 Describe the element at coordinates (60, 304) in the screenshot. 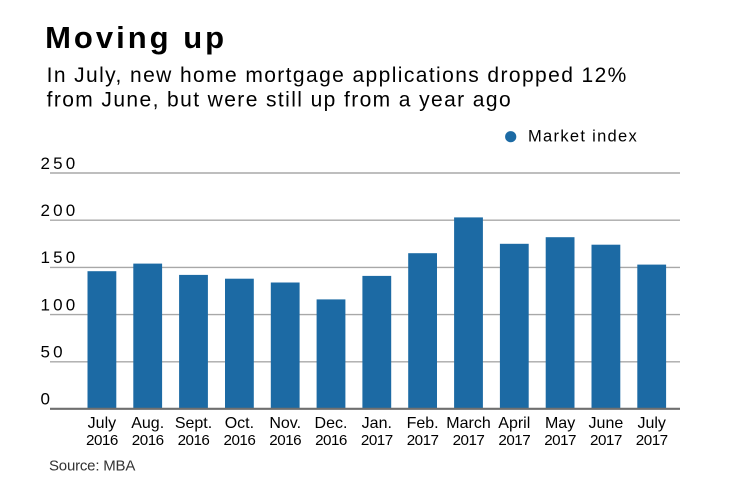

I see `svg-text: 100` at that location.